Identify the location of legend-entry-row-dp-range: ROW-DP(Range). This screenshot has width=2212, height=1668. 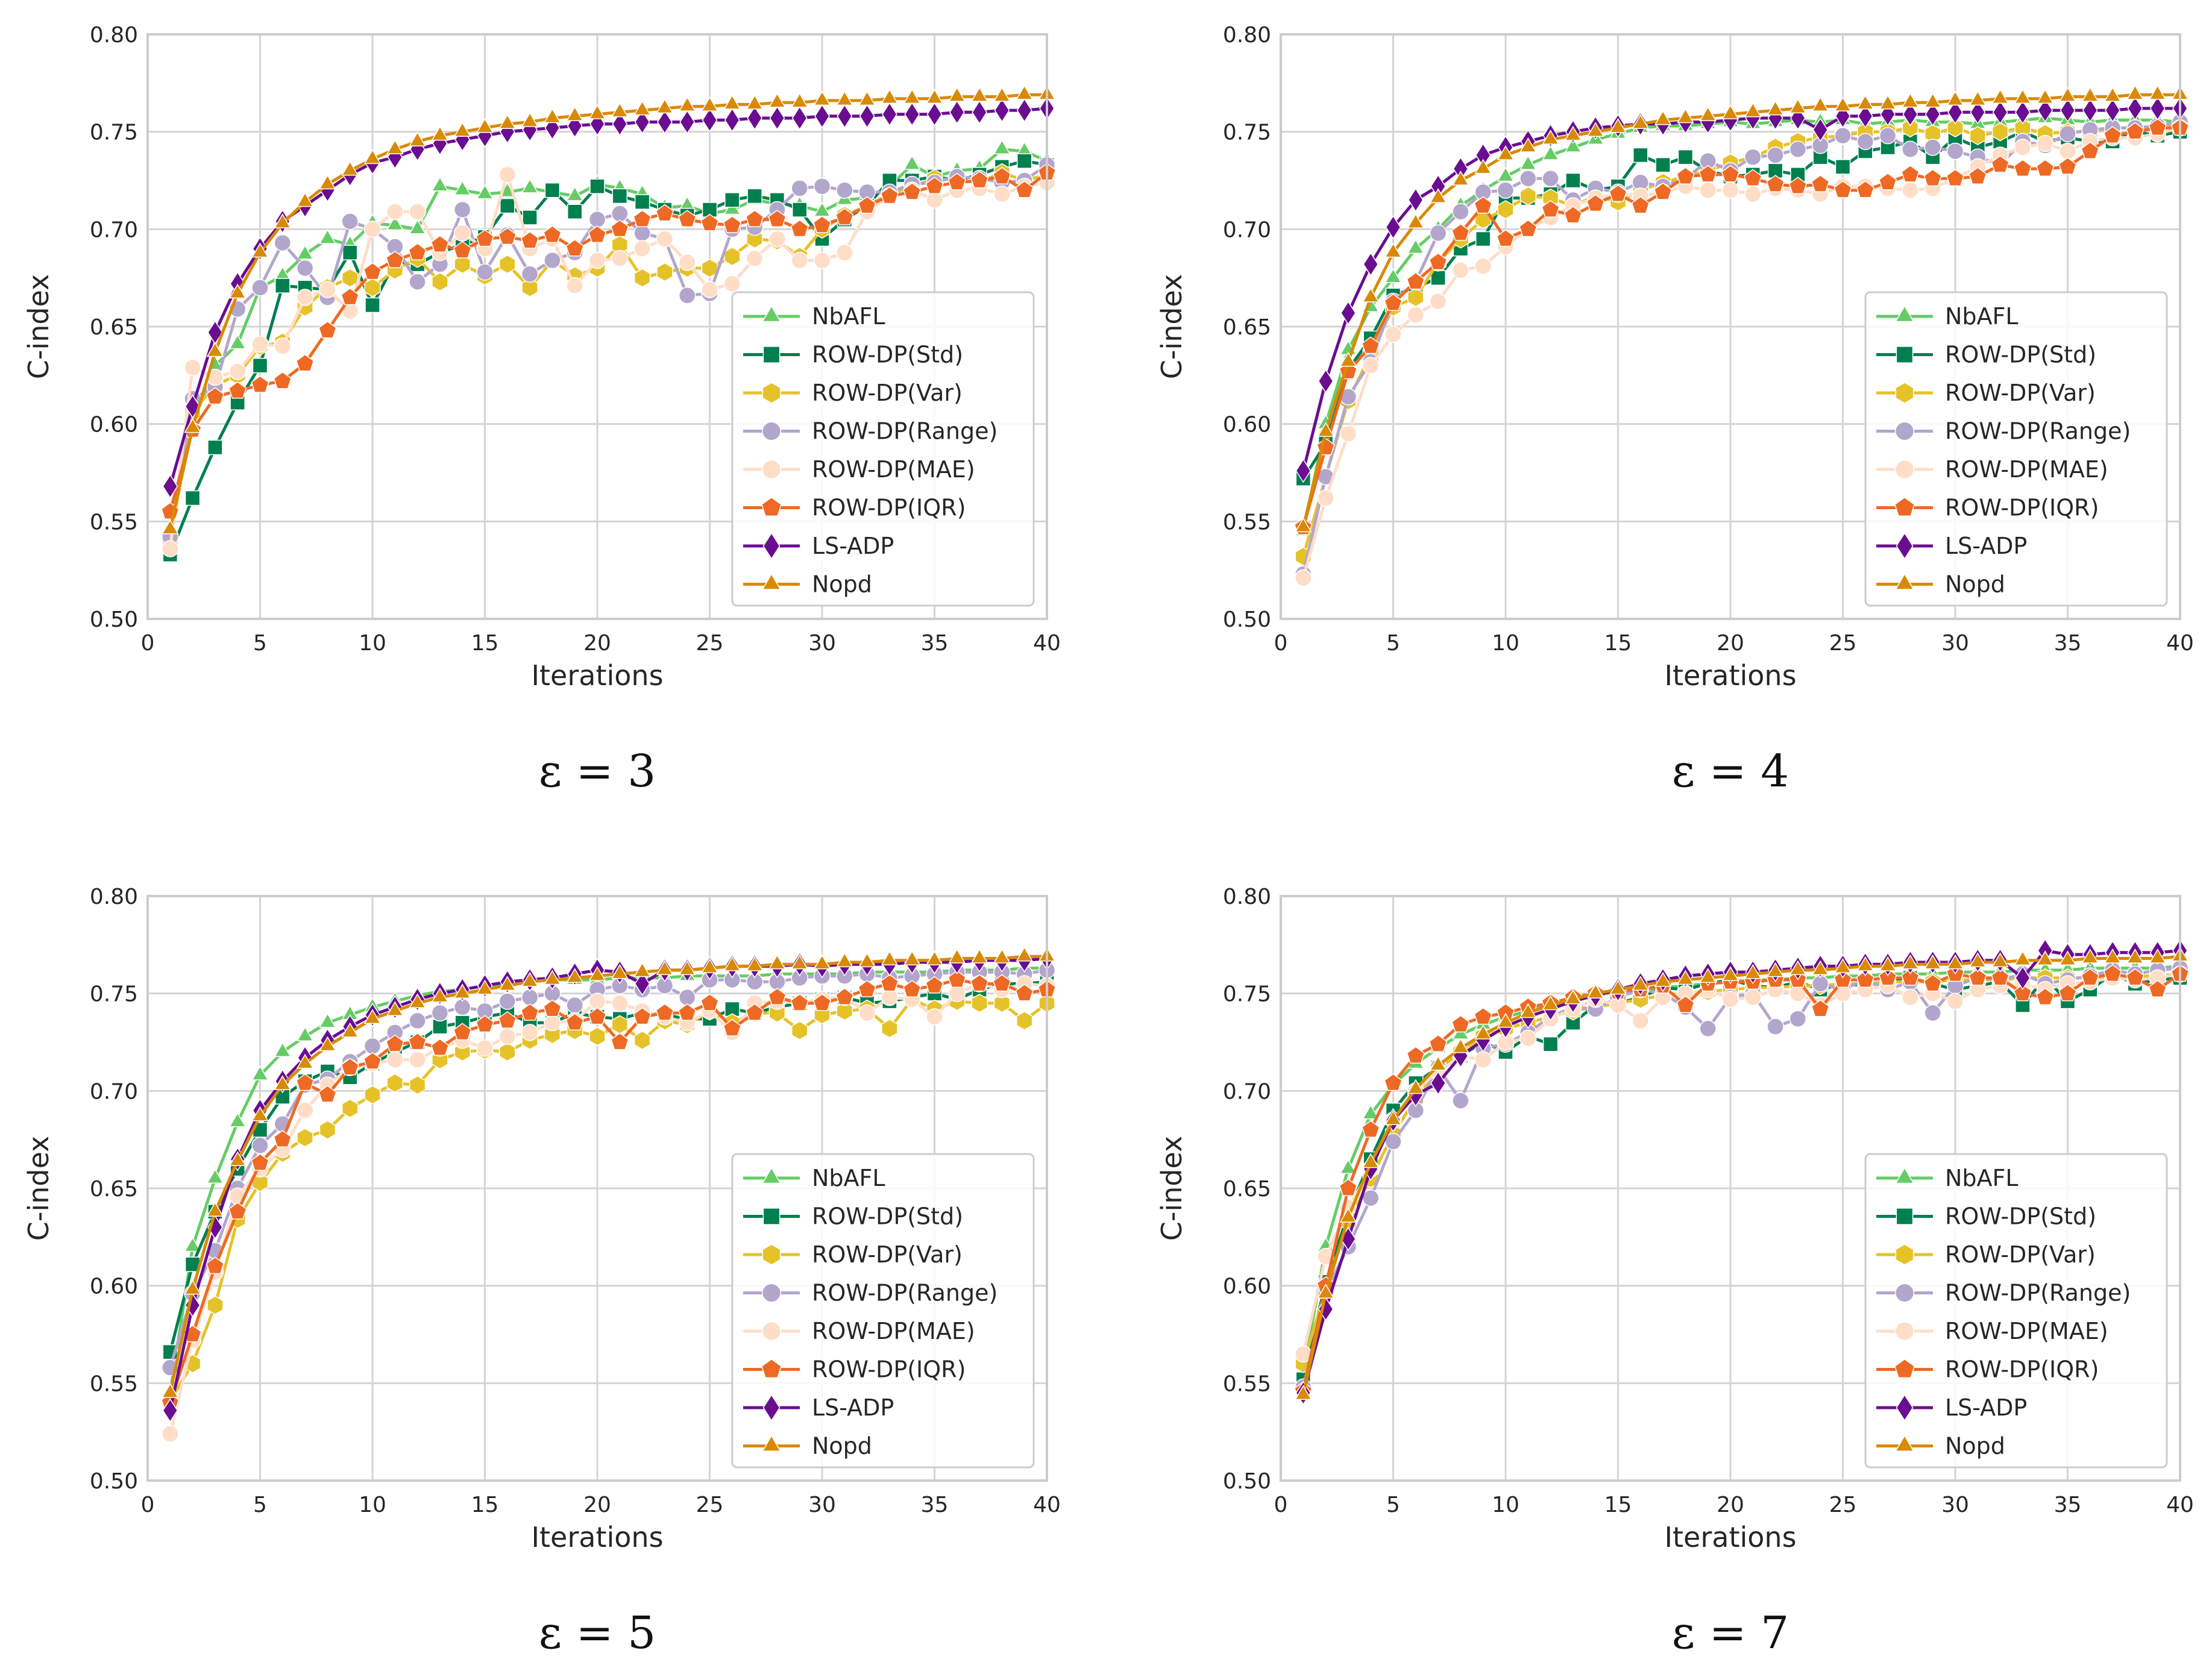
(871, 1293).